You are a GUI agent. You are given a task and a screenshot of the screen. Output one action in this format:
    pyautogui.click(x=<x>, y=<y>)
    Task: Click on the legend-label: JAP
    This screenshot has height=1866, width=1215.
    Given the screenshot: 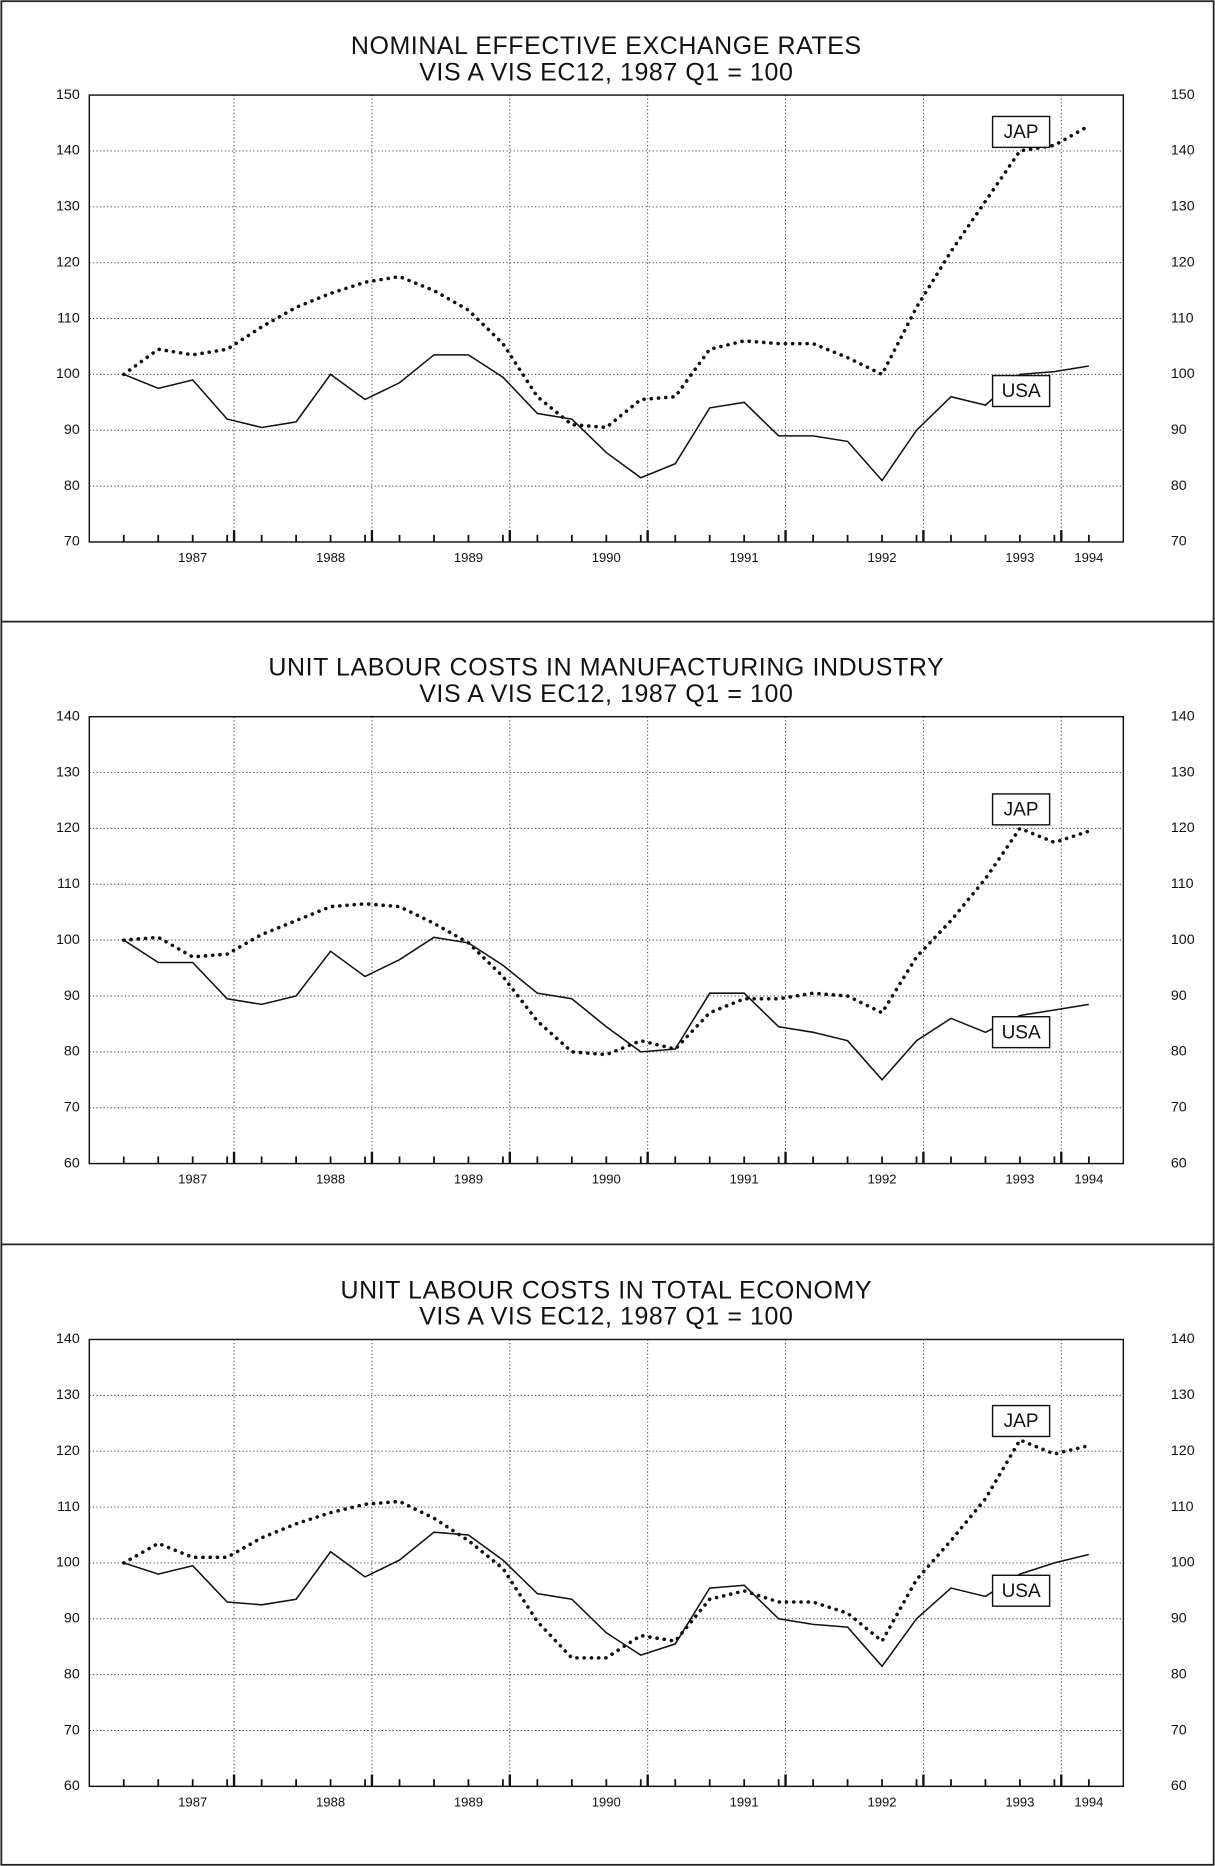 What is the action you would take?
    pyautogui.click(x=1021, y=810)
    